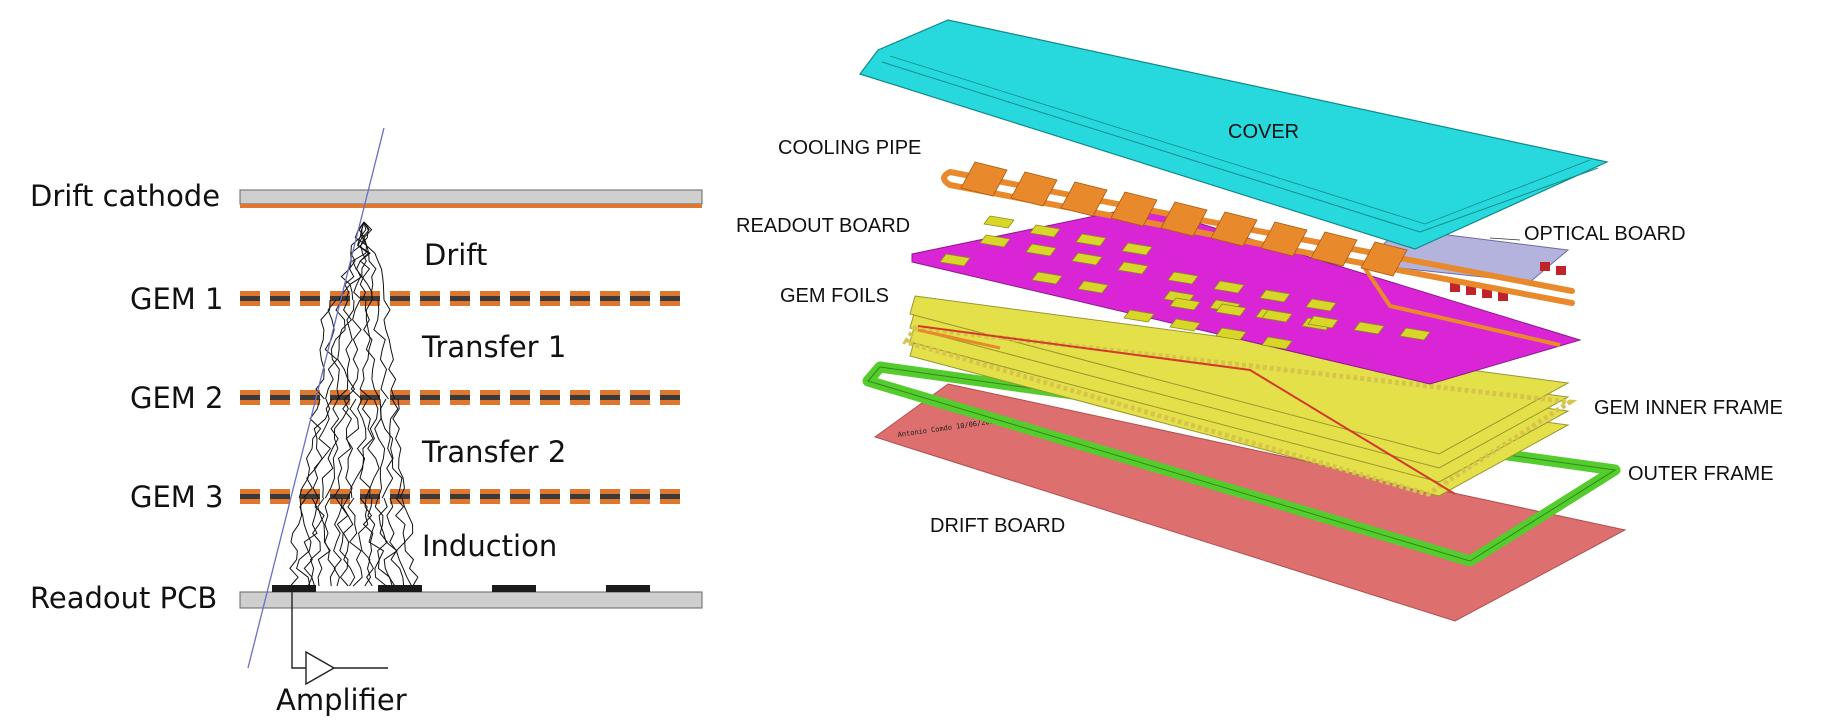  I want to click on particle-track, so click(316, 398).